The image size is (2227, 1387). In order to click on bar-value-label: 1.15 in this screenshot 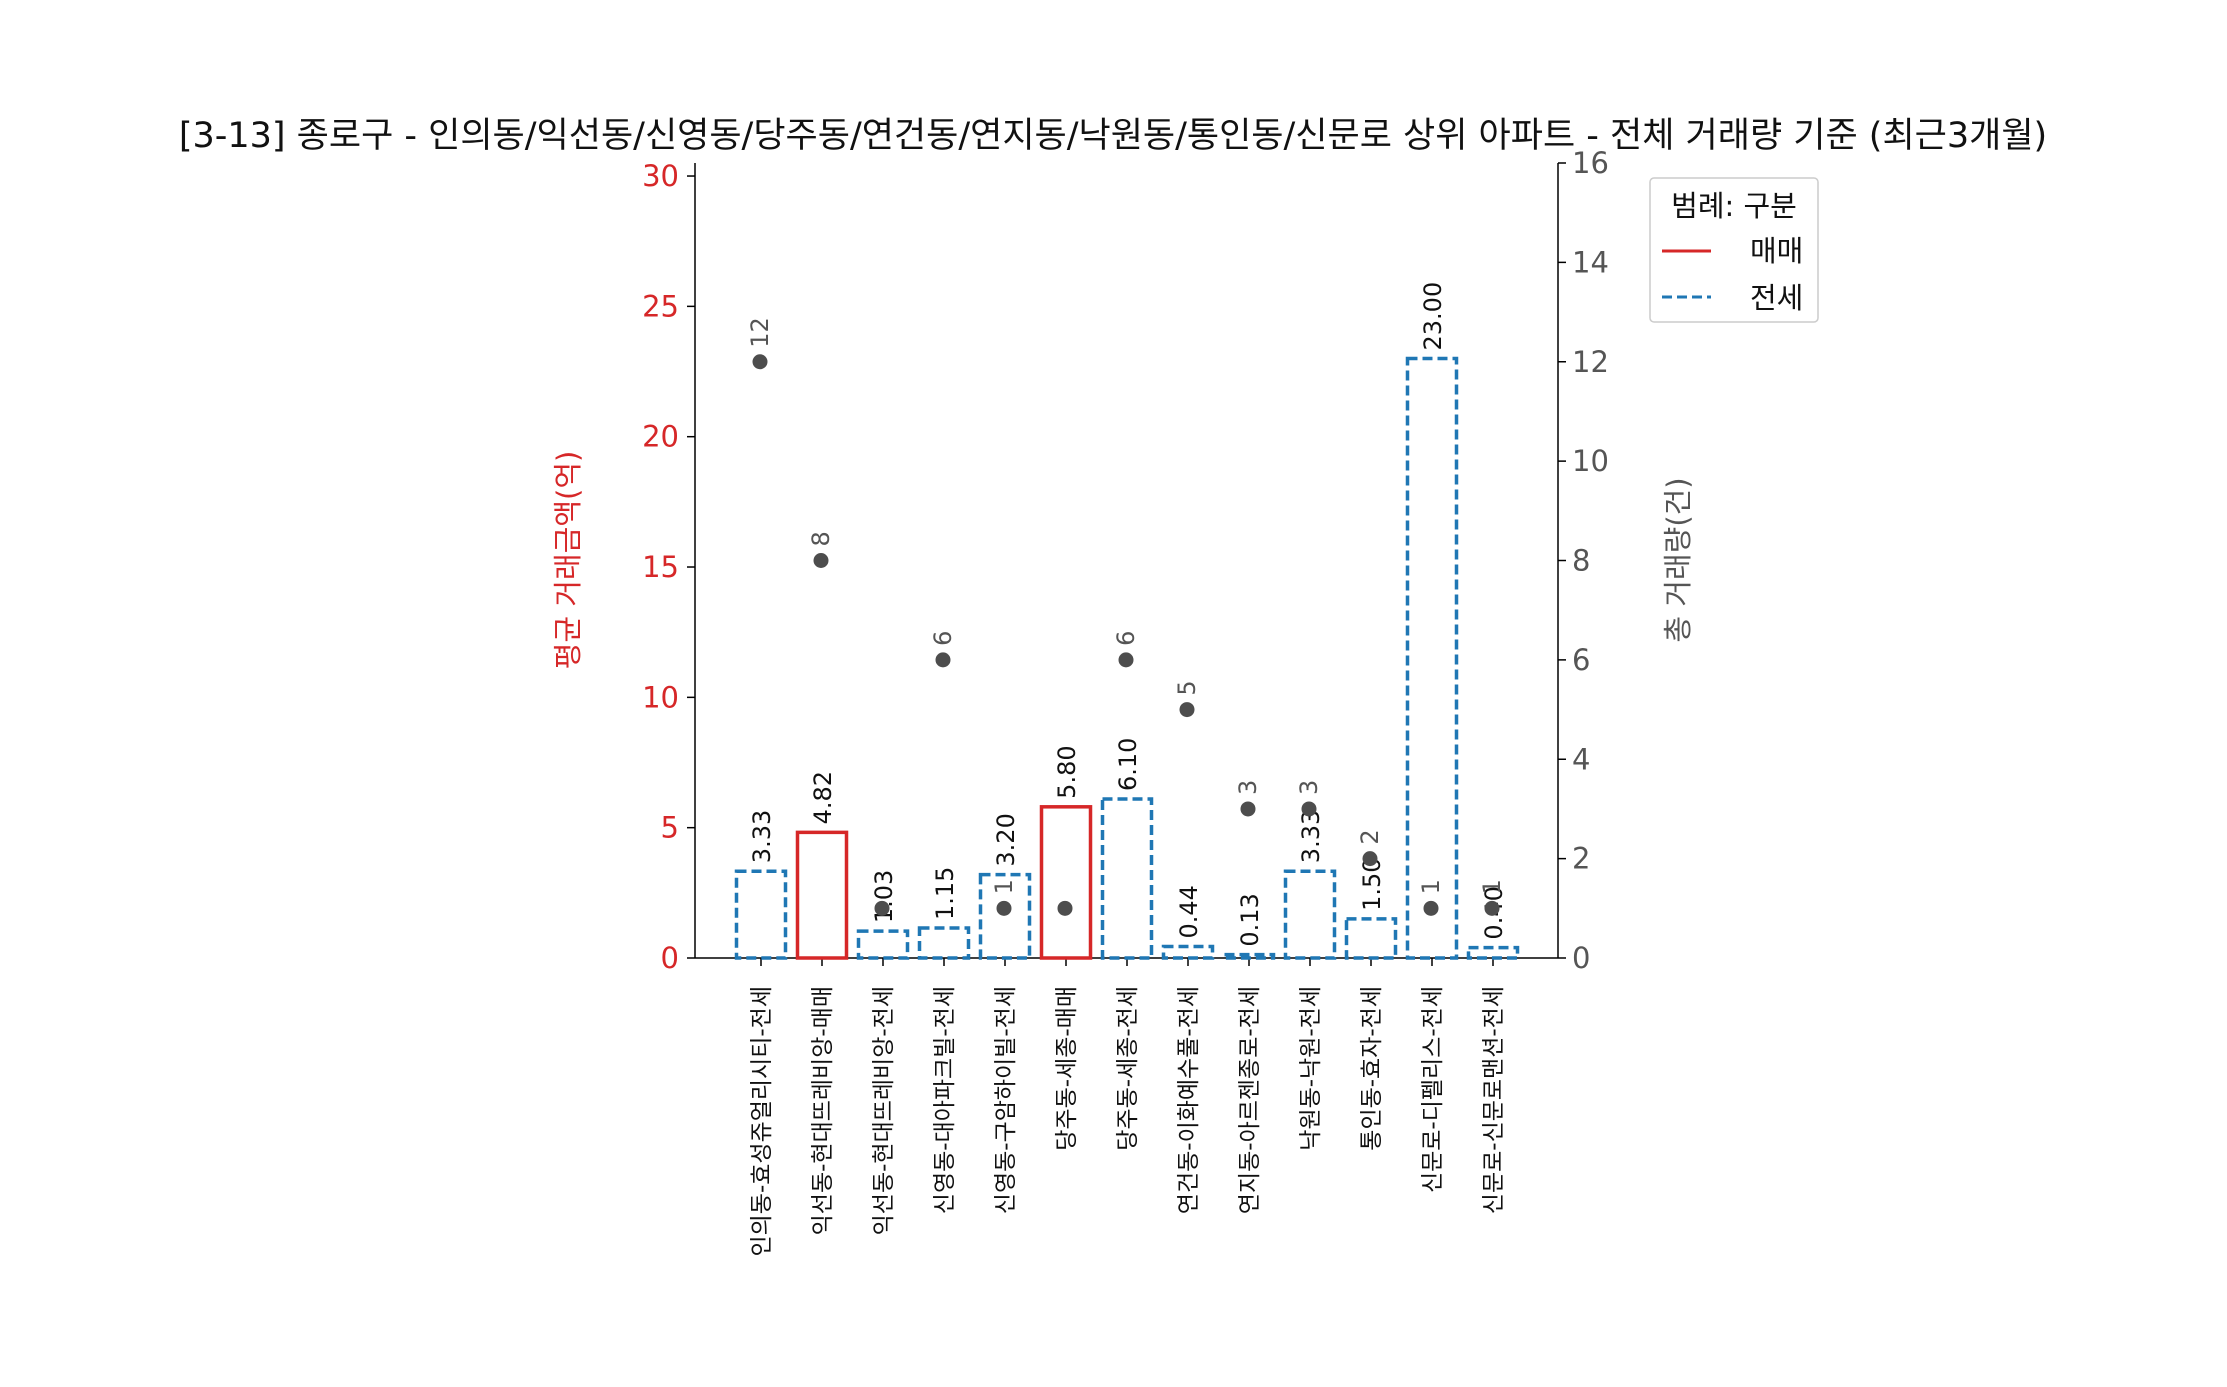, I will do `click(945, 893)`.